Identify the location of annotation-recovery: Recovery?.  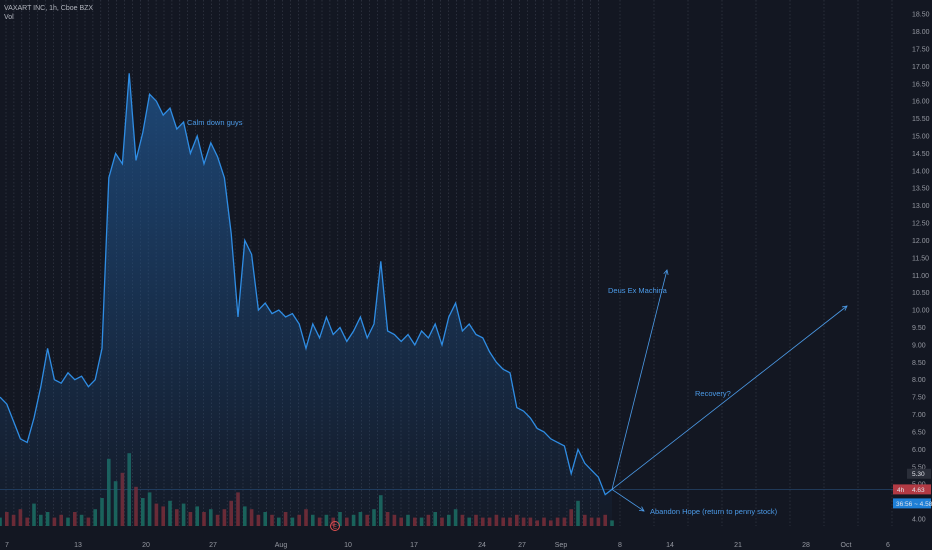
(713, 393).